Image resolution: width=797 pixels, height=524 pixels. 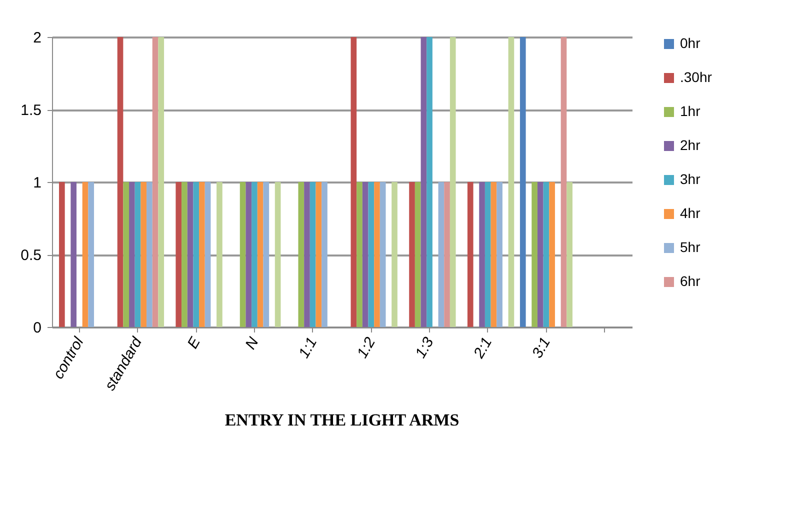 I want to click on text: ENTRY IN THE LIGHT ARMS, so click(x=342, y=420).